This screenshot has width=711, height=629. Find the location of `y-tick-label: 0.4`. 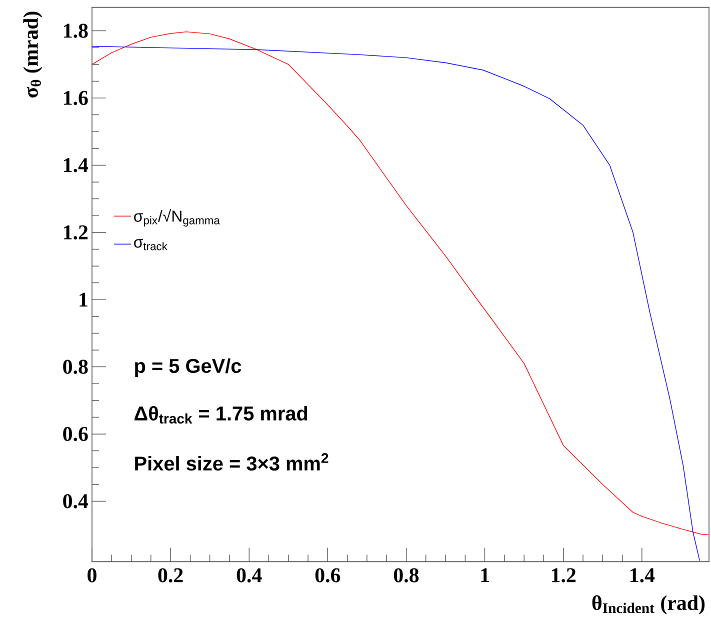

y-tick-label: 0.4 is located at coordinates (75, 501).